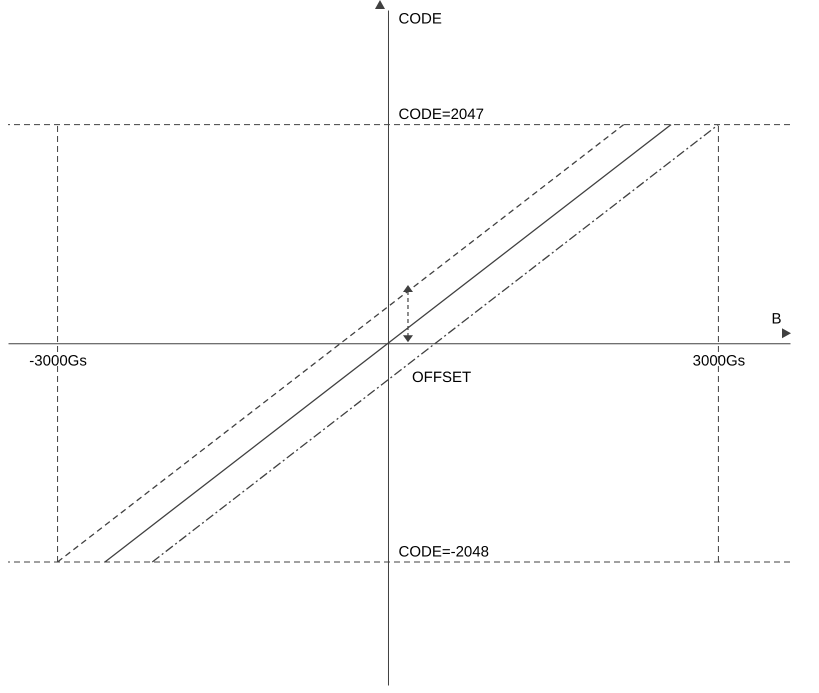  What do you see at coordinates (442, 377) in the screenshot?
I see `annotation: OFFSET` at bounding box center [442, 377].